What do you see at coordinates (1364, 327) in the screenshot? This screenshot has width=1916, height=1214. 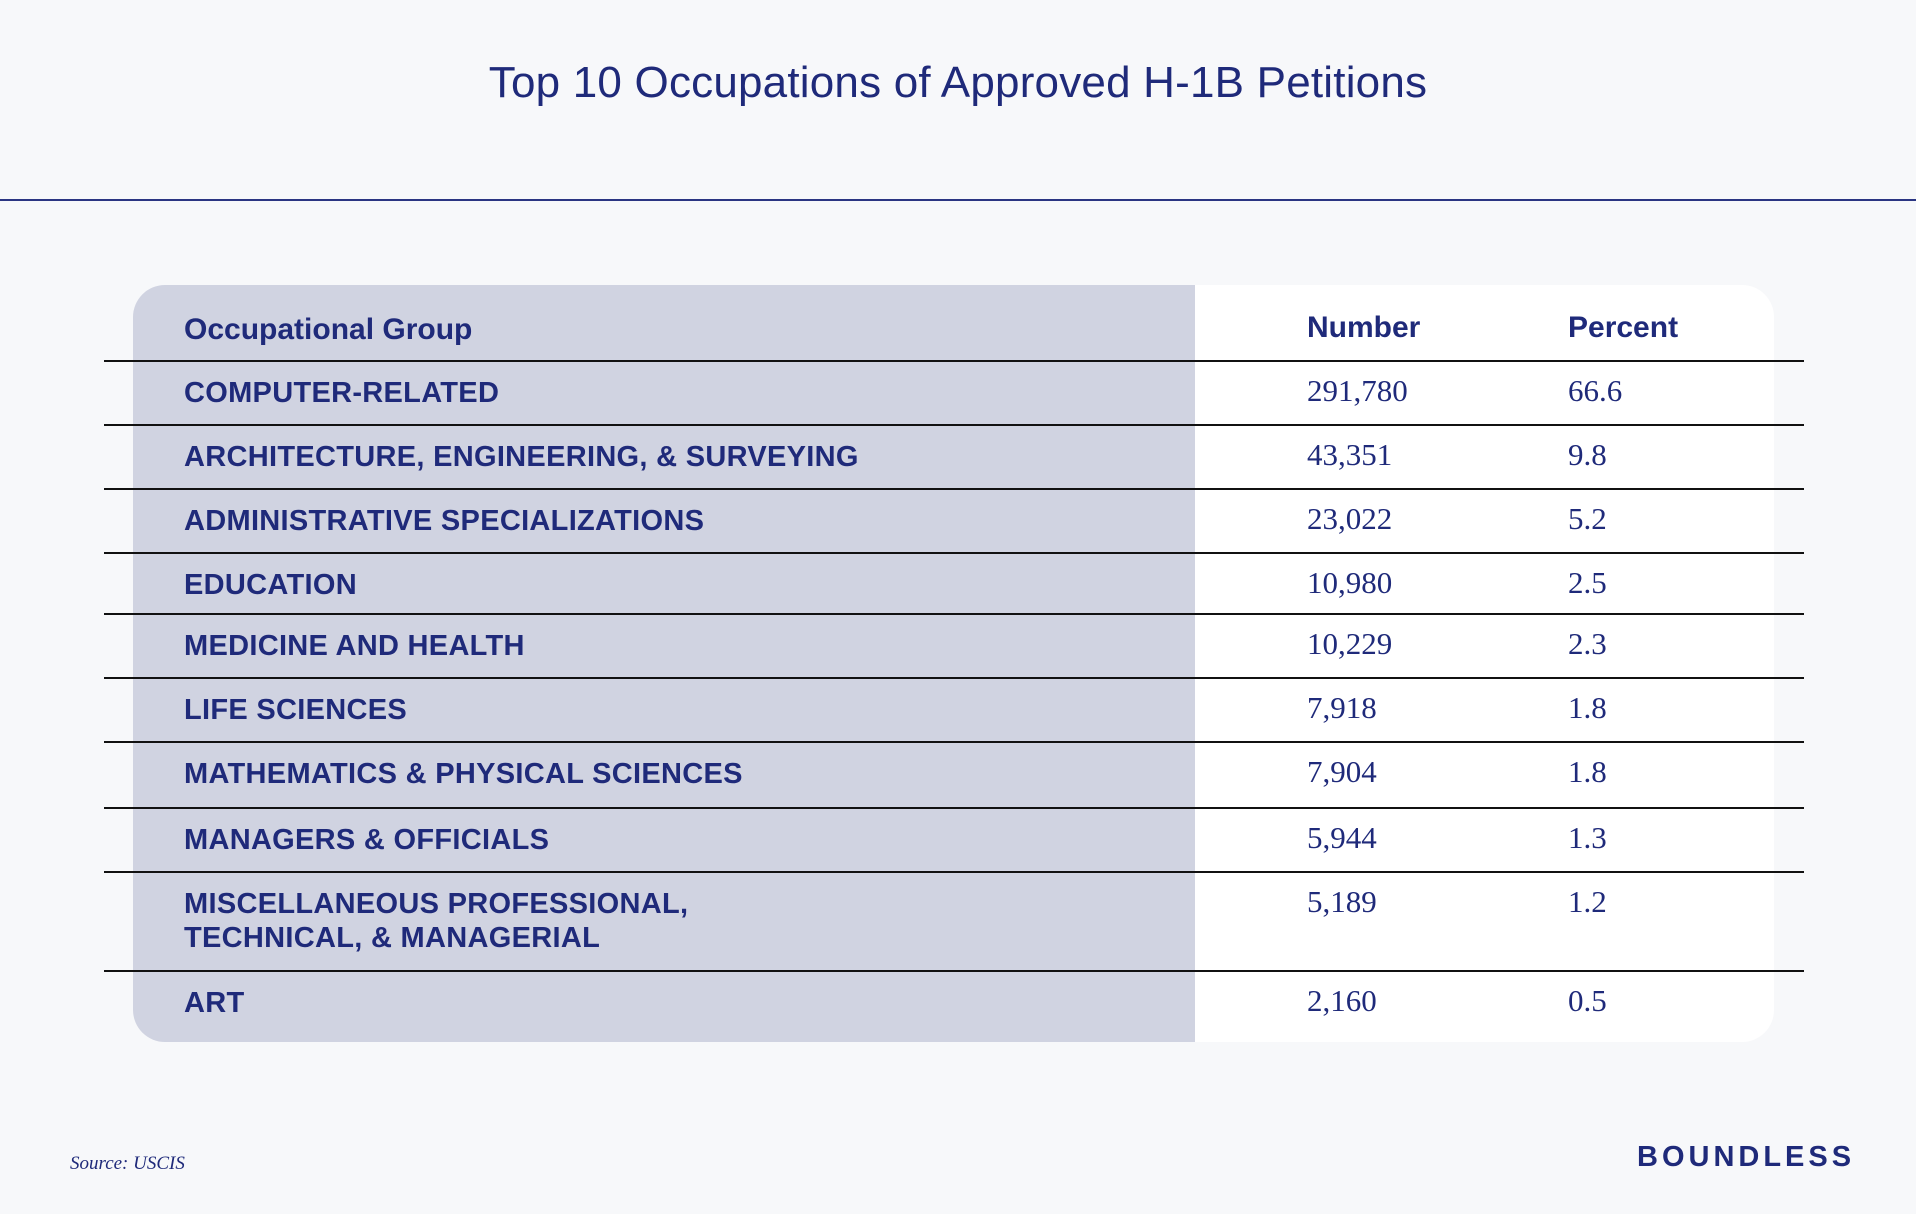 I see `column-header-number: Number` at bounding box center [1364, 327].